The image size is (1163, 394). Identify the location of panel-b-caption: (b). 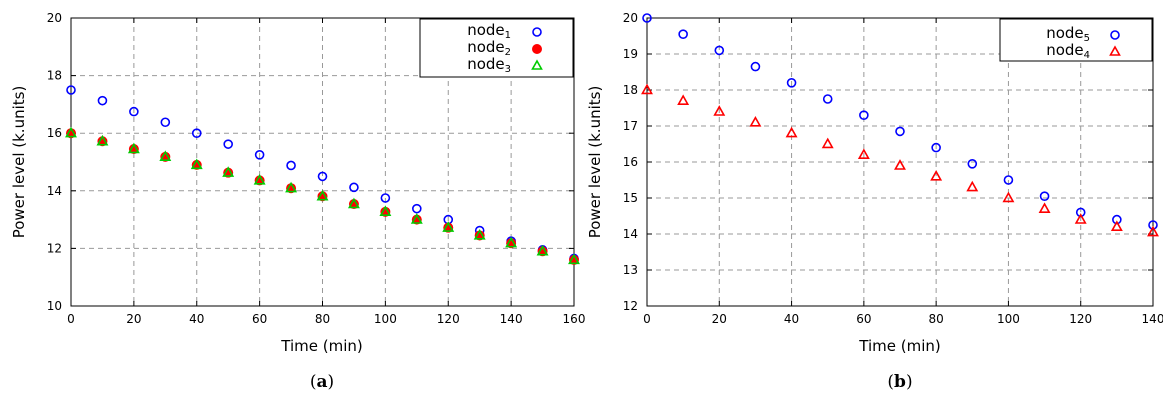
(899, 382).